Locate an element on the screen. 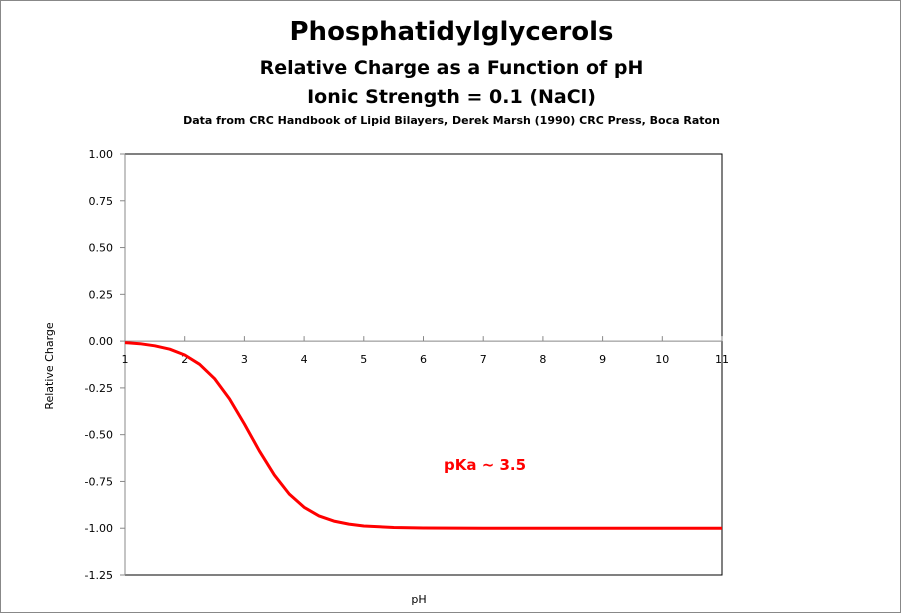 Image resolution: width=901 pixels, height=613 pixels. x-tick-label: 10 is located at coordinates (662, 359).